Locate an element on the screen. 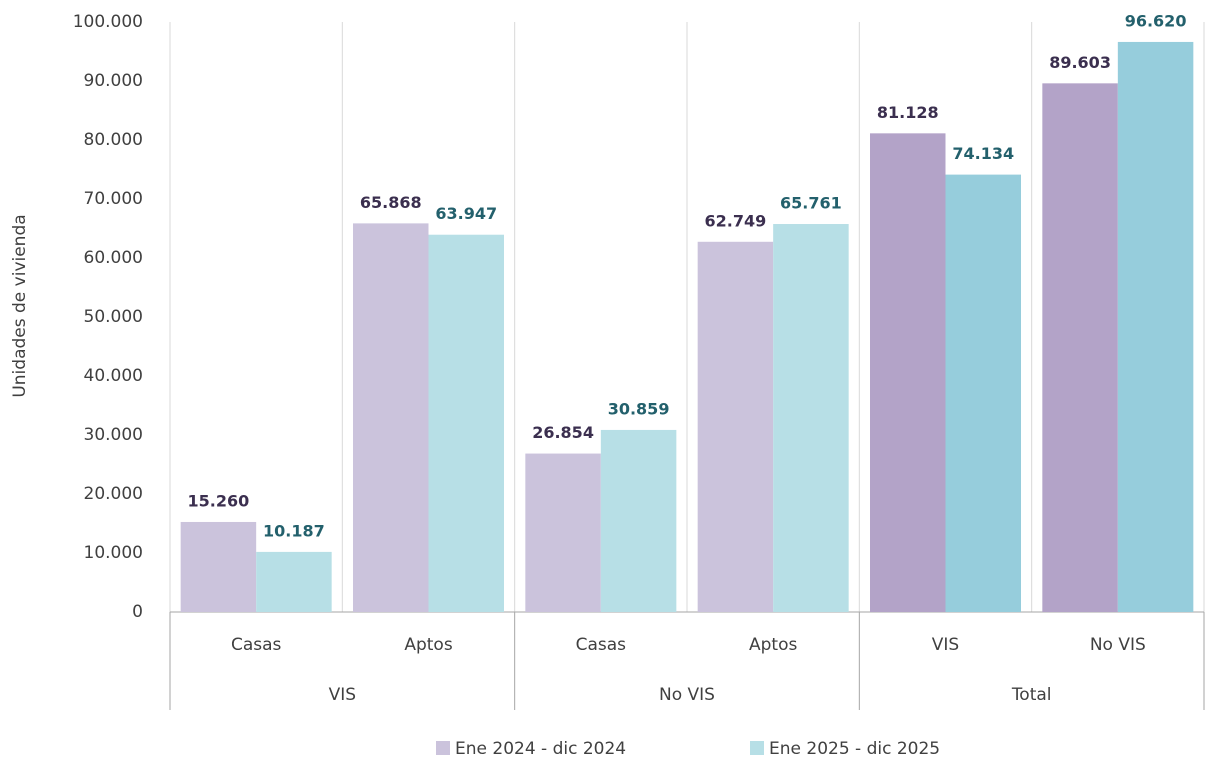 This screenshot has height=768, width=1206. legend-label: Ene 2024 - dic 2024 is located at coordinates (540, 749).